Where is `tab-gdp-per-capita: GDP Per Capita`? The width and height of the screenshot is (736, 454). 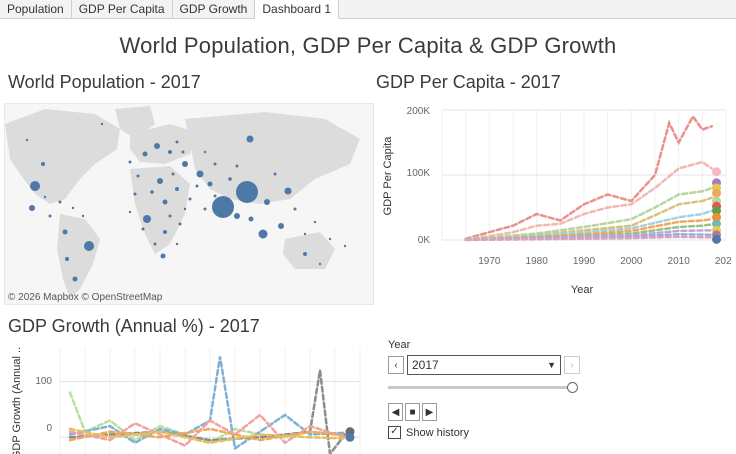
tab-gdp-per-capita: GDP Per Capita is located at coordinates (122, 9).